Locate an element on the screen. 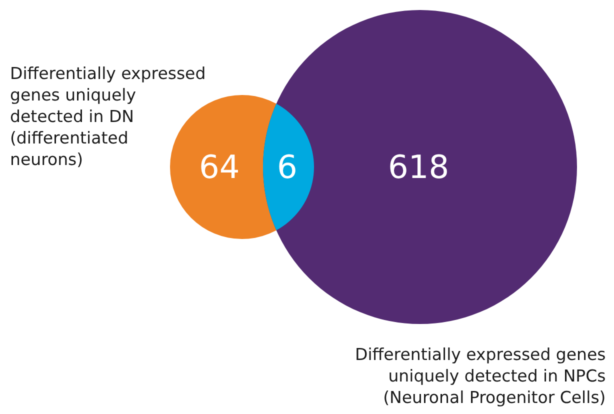  data-label: 618 is located at coordinates (419, 167).